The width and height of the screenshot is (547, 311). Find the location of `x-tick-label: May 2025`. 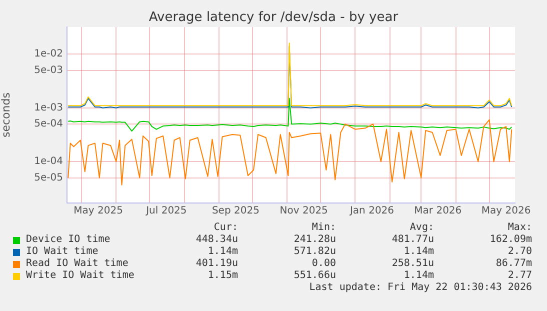

x-tick-label: May 2025 is located at coordinates (98, 211).